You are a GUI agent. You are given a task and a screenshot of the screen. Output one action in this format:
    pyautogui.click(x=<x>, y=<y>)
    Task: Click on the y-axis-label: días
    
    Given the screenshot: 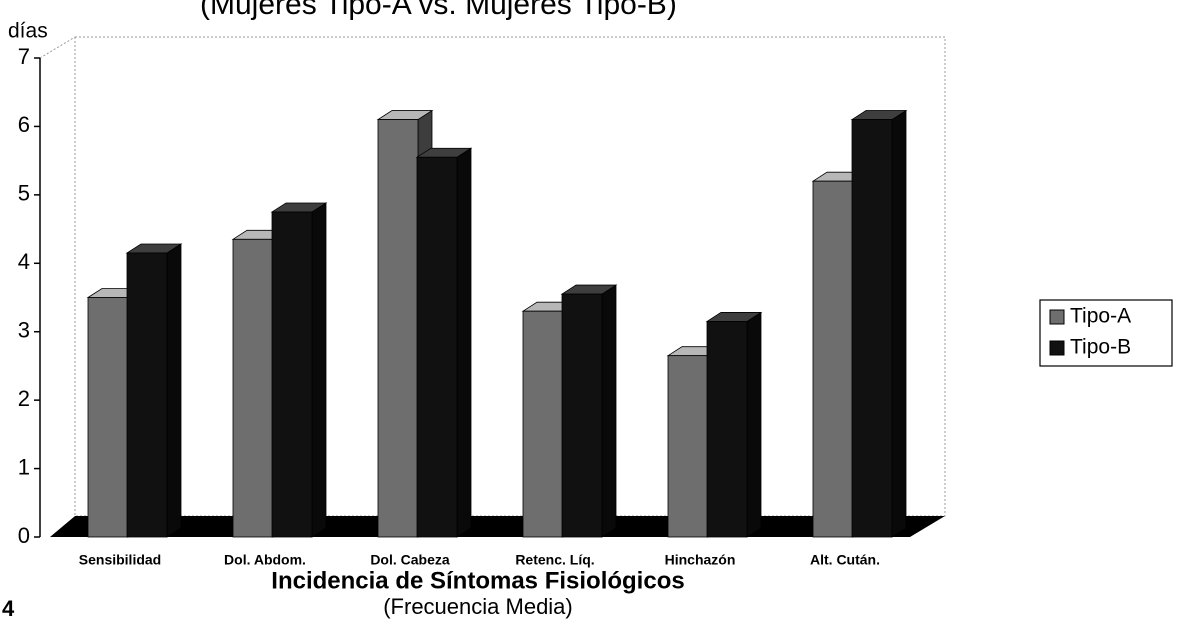 What is the action you would take?
    pyautogui.click(x=28, y=31)
    